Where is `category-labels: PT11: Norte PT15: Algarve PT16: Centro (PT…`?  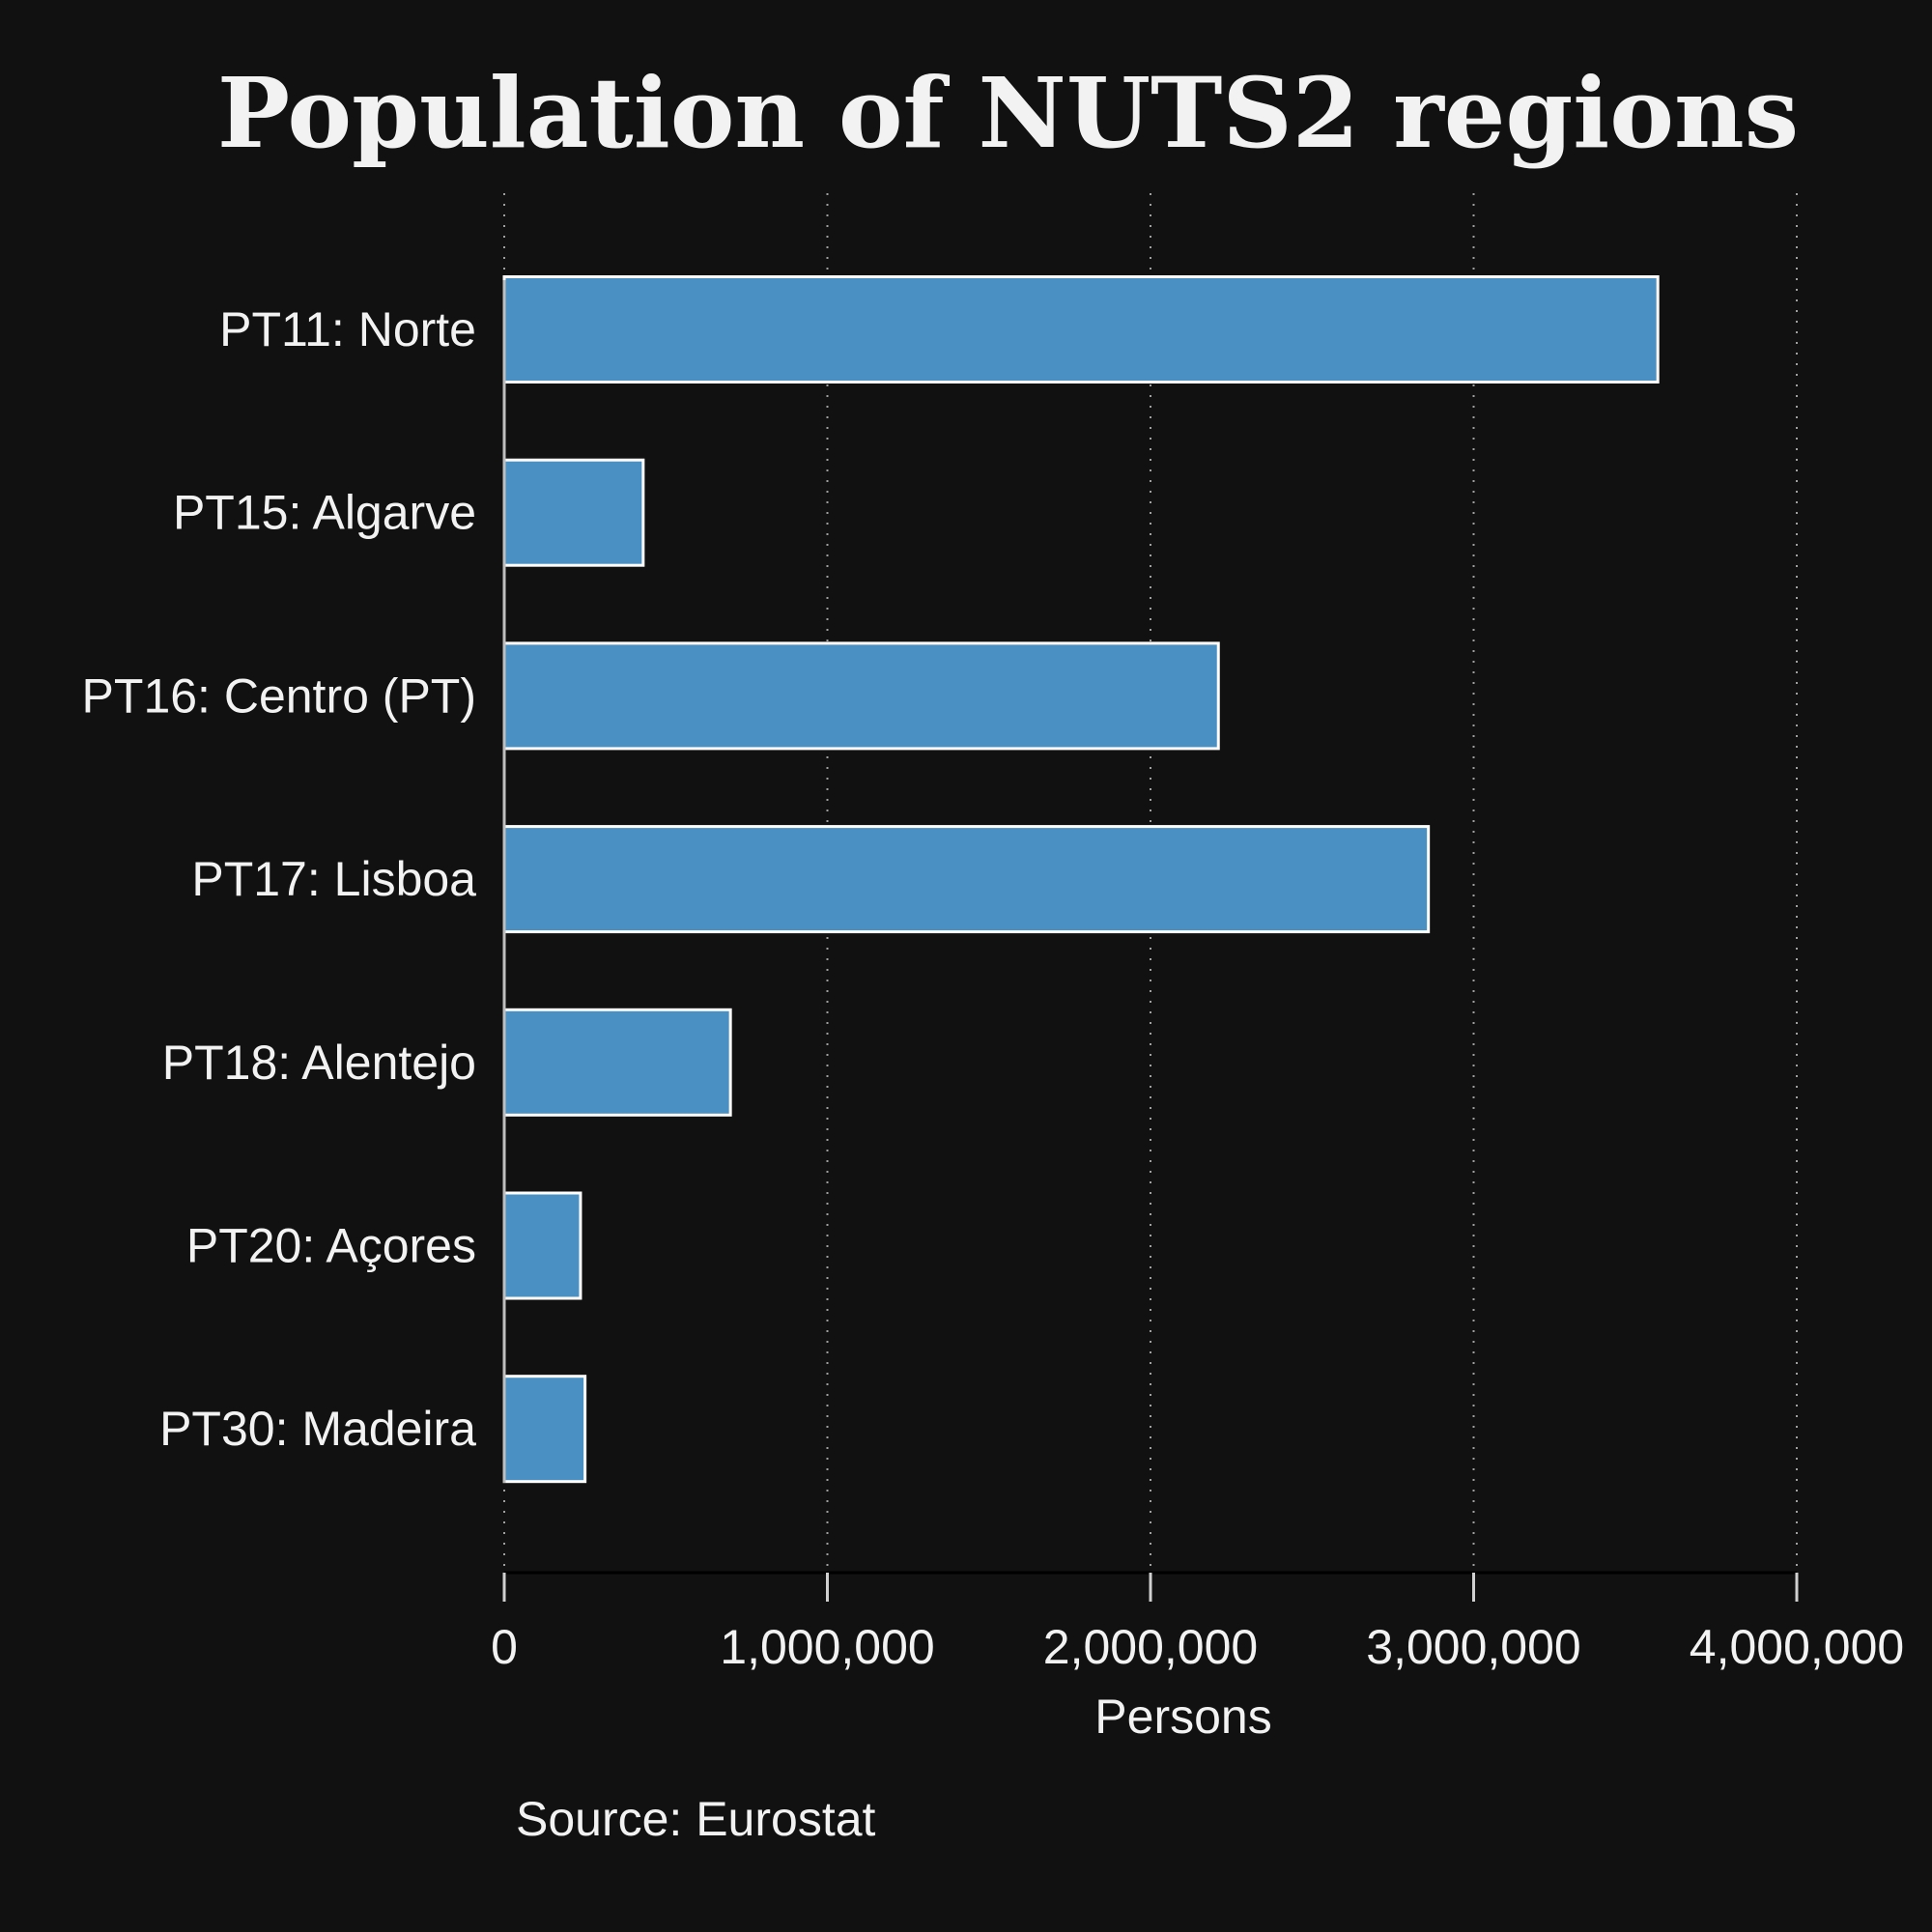
category-labels: PT11: Norte PT15: Algarve PT16: Centro (PT… is located at coordinates (279, 879).